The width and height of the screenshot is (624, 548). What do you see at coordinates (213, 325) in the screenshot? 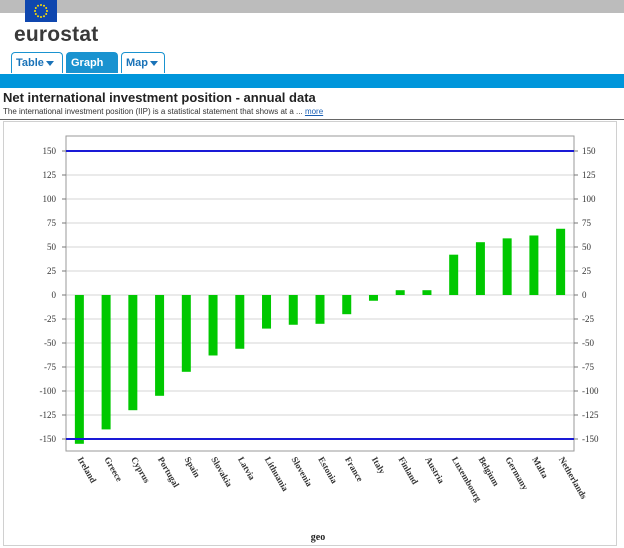
I see `bar-slovakia` at bounding box center [213, 325].